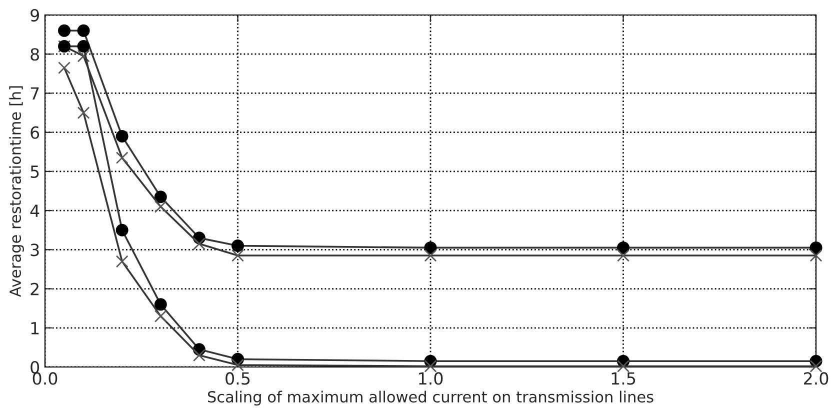 This screenshot has width=831, height=414. What do you see at coordinates (431, 398) in the screenshot?
I see `x-axis-title: Scaling of maximum allowed current on transmission lines` at bounding box center [431, 398].